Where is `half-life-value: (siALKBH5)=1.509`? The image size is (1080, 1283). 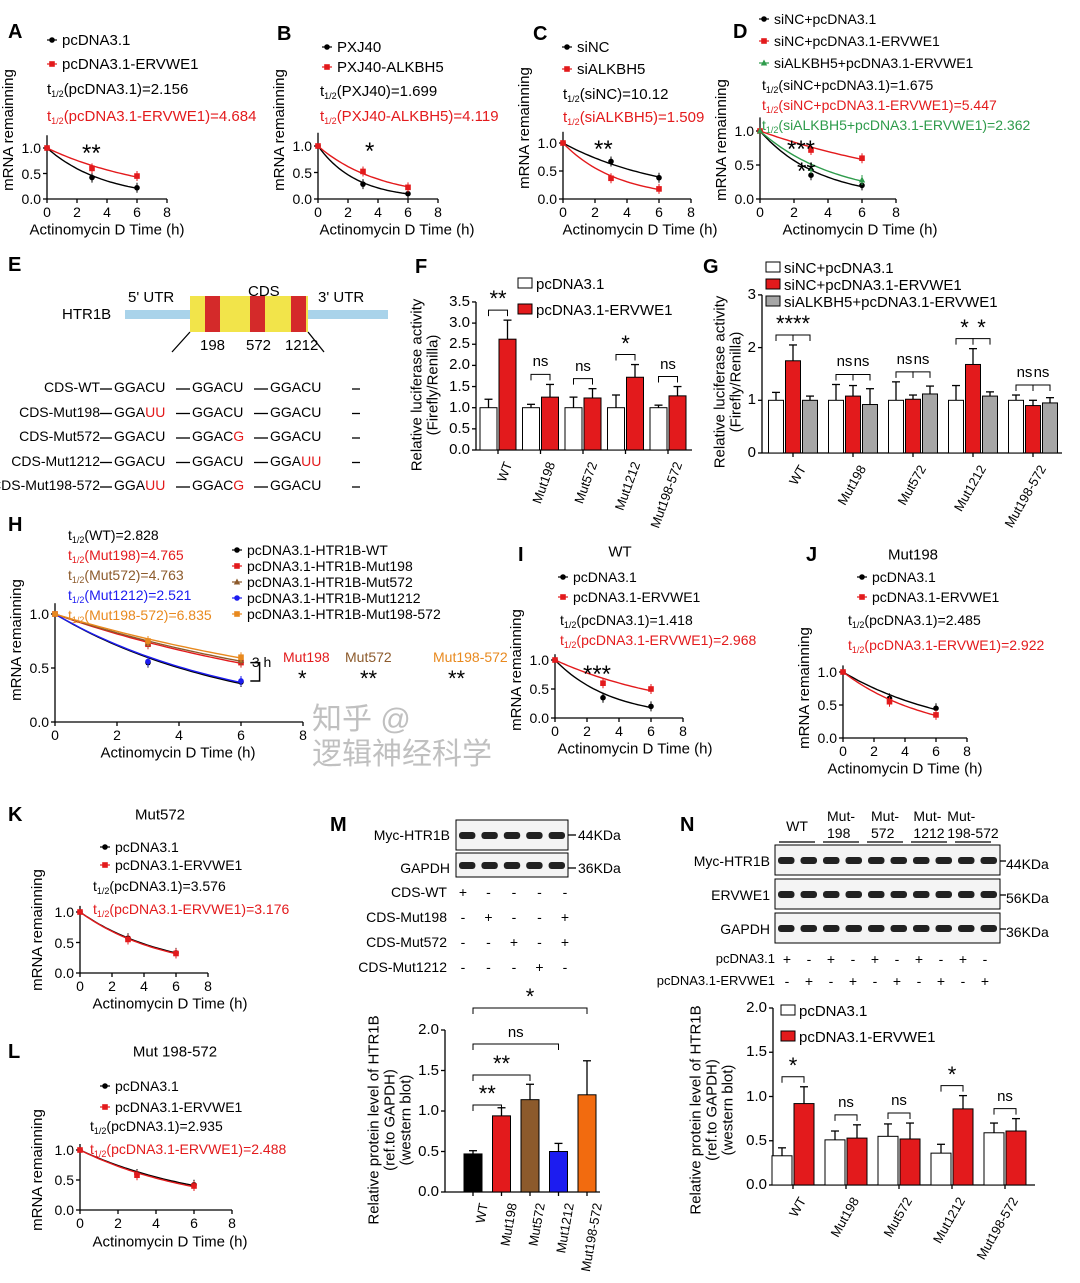 half-life-value: (siALKBH5)=1.509 is located at coordinates (642, 117).